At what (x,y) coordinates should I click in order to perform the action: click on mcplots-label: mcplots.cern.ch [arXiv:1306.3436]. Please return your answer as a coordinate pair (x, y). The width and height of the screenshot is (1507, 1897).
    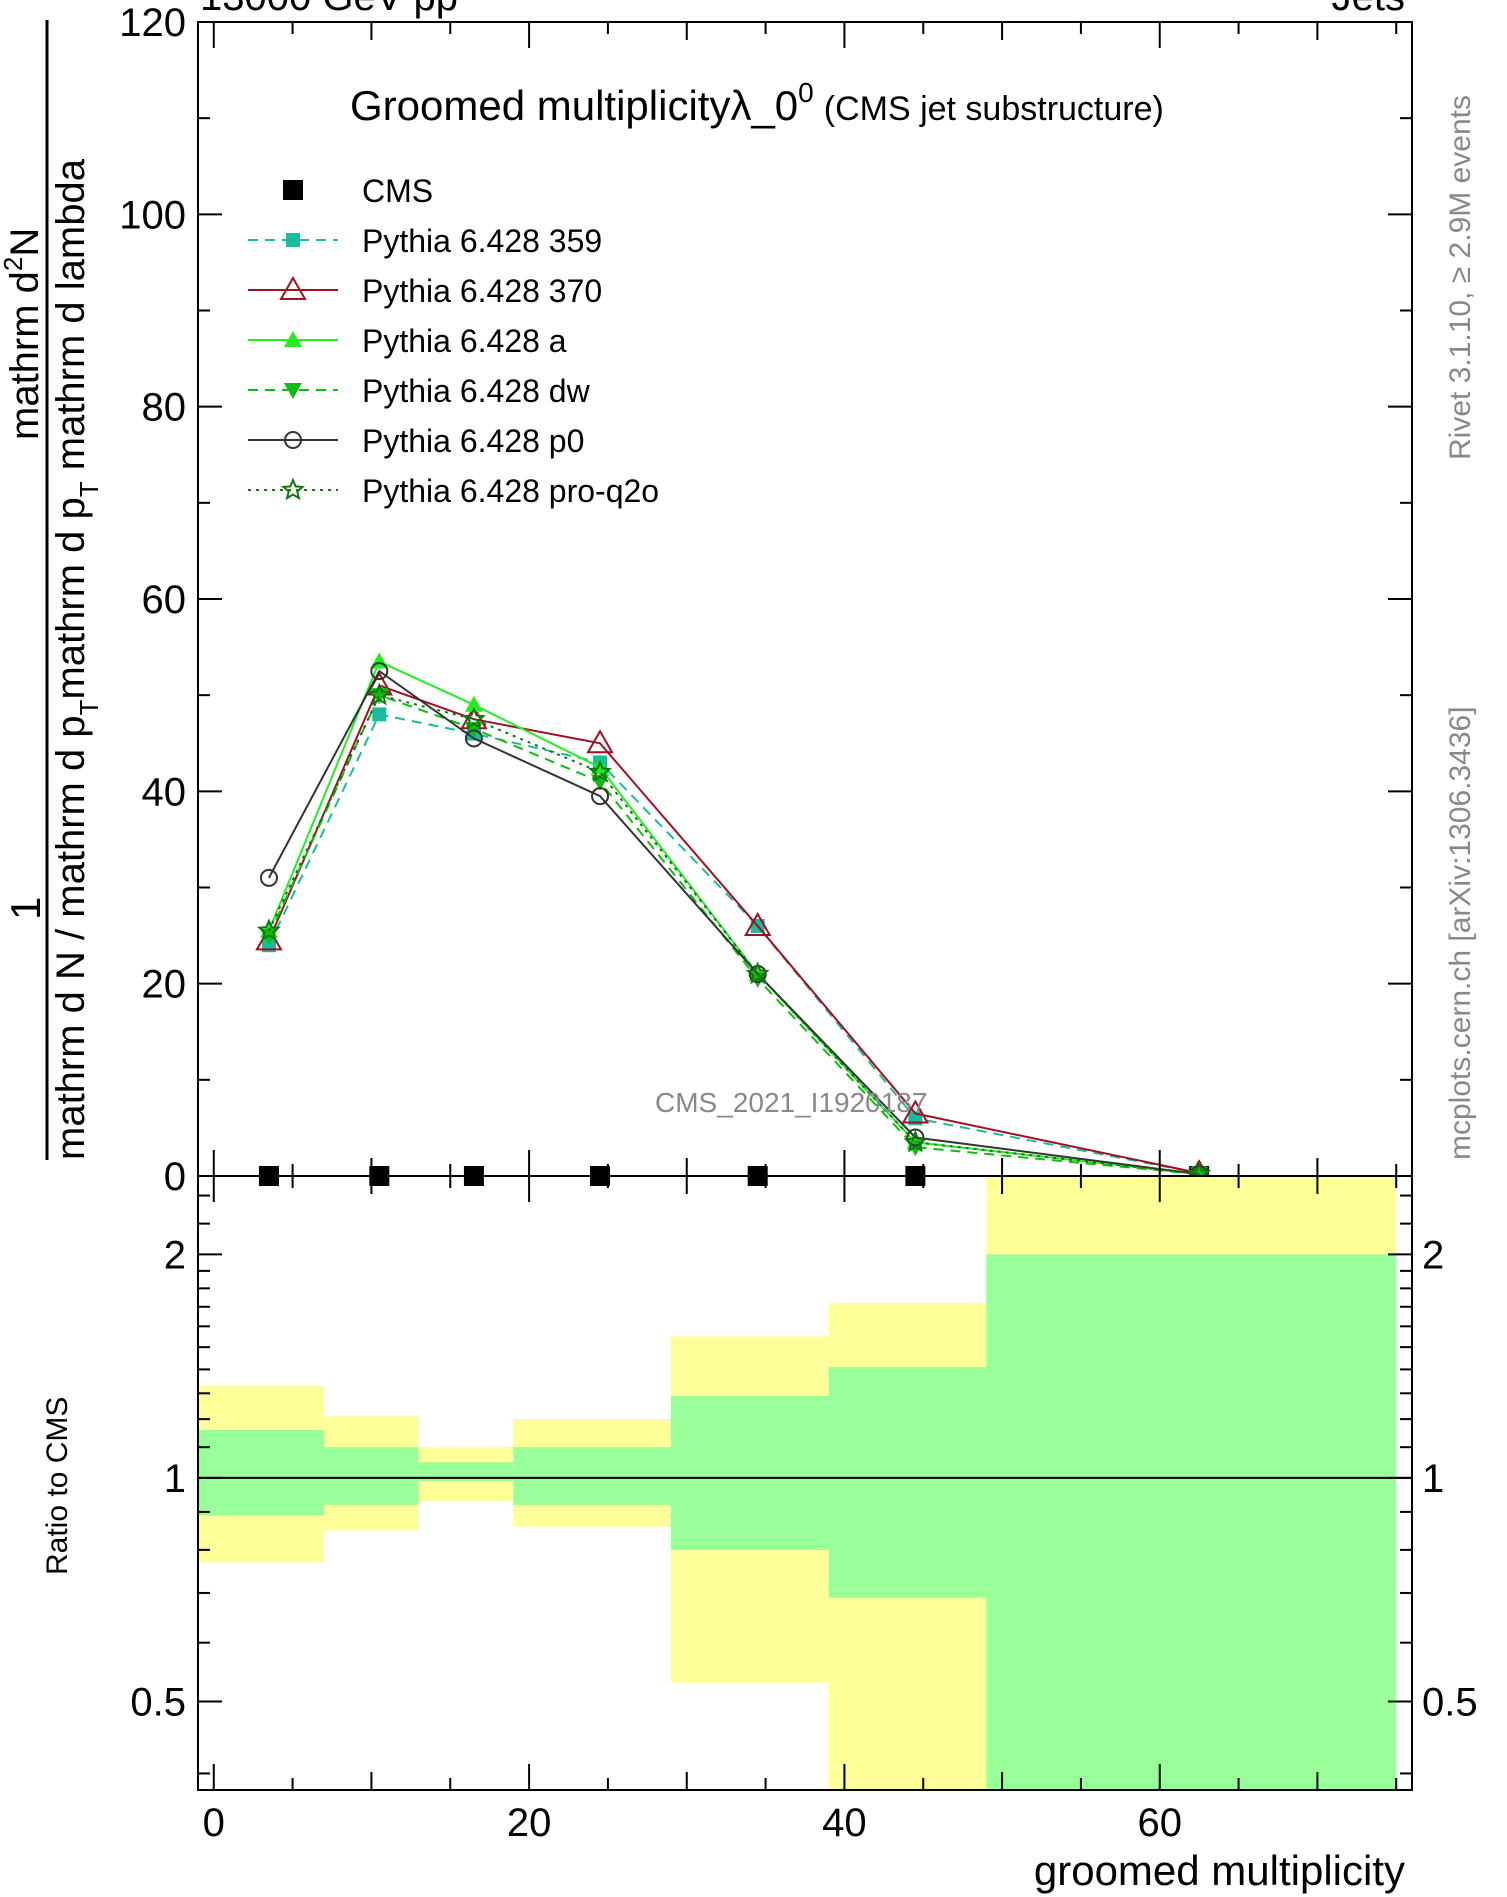
    Looking at the image, I should click on (1460, 933).